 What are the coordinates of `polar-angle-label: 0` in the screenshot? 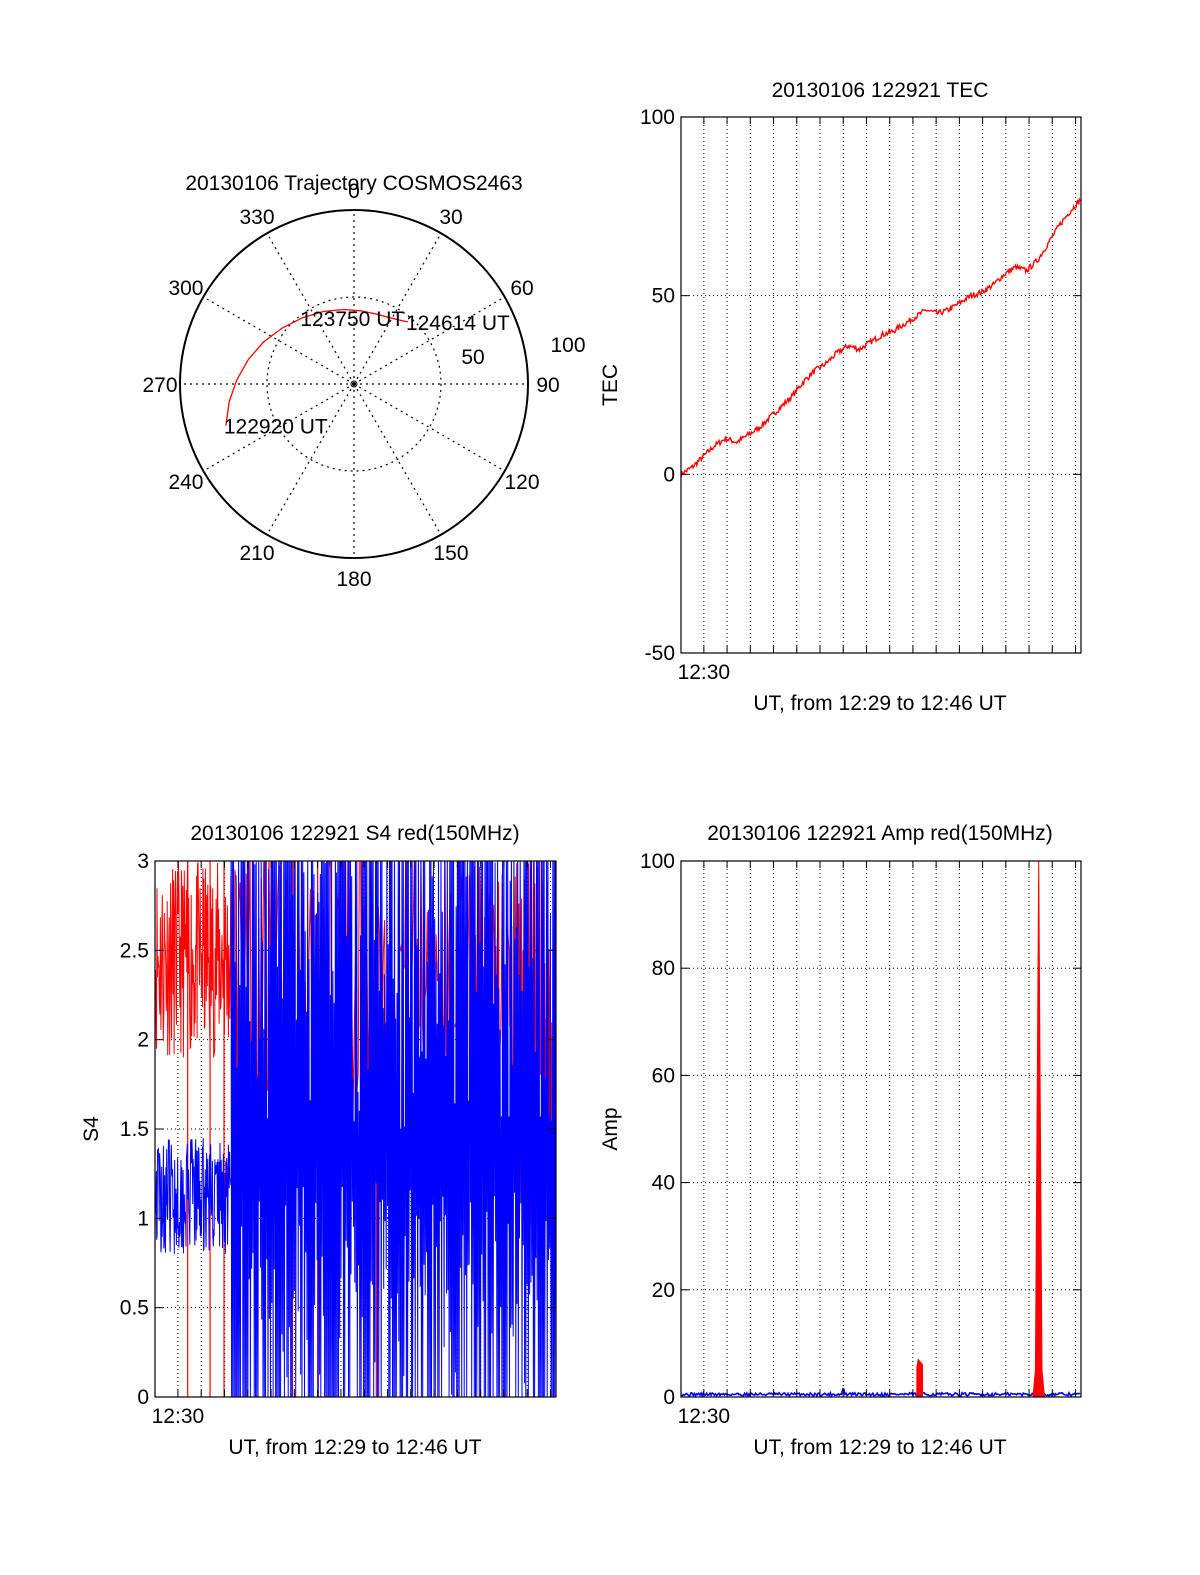 It's located at (354, 191).